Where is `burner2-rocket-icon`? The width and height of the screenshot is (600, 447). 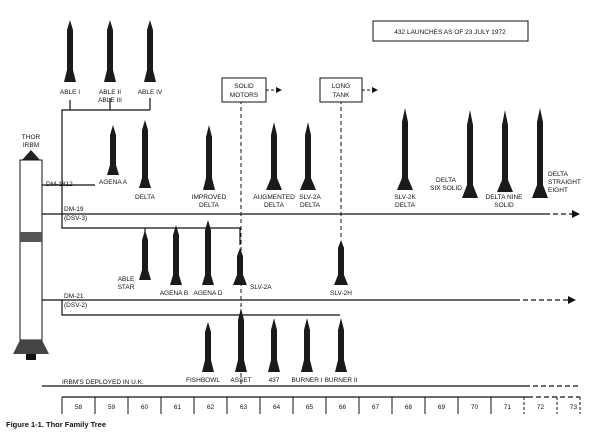
burner2-rocket-icon is located at coordinates (341, 345).